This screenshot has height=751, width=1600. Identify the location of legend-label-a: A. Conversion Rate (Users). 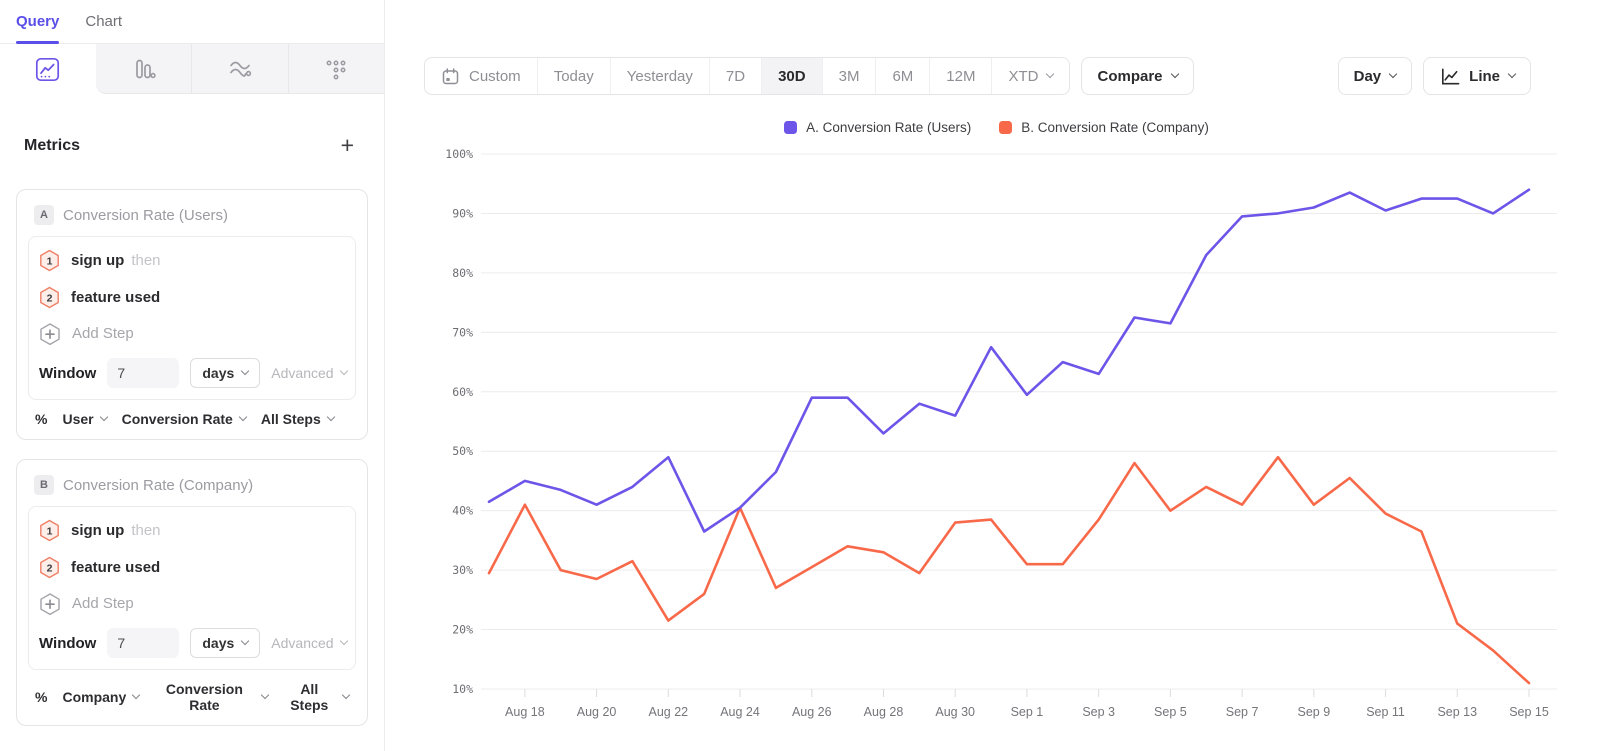
(889, 127).